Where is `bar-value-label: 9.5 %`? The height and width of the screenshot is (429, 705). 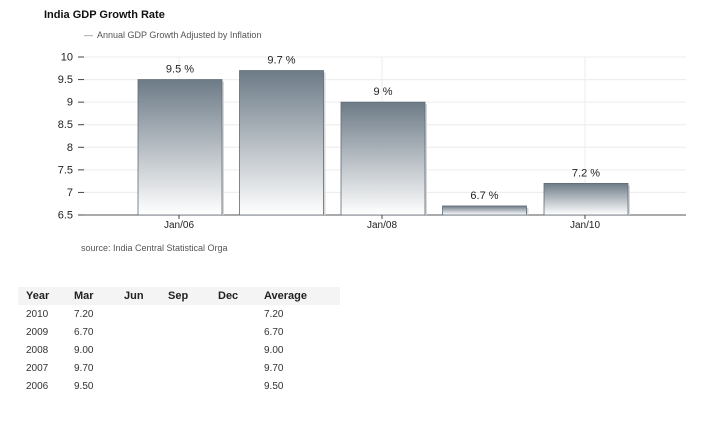
bar-value-label: 9.5 % is located at coordinates (180, 70).